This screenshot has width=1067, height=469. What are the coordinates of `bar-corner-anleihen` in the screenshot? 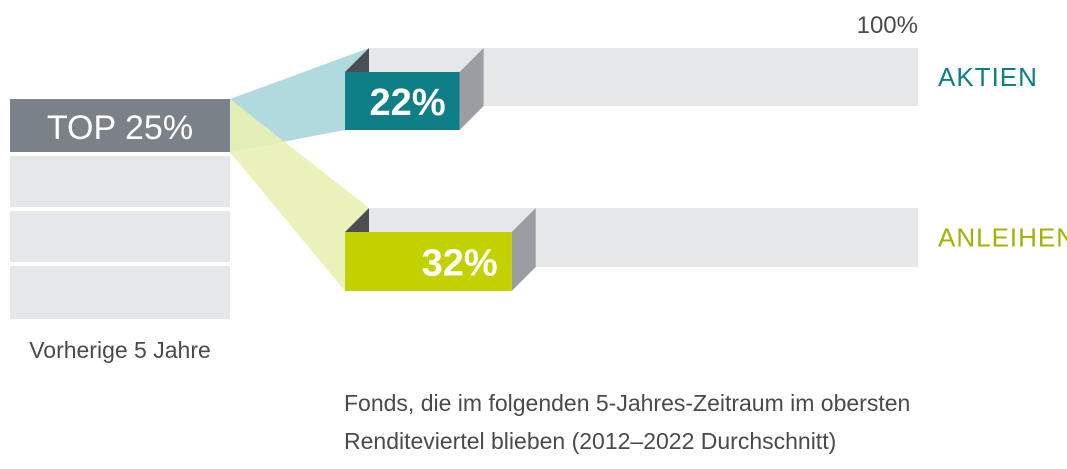 It's located at (357, 220).